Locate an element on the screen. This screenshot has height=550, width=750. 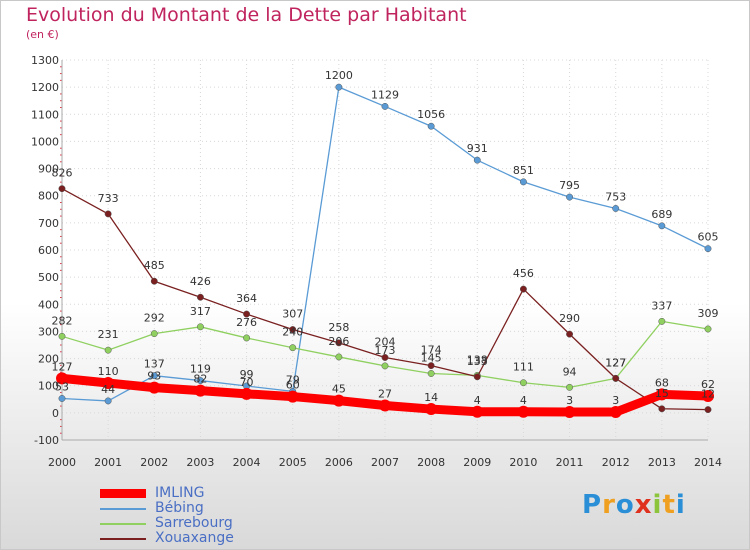
proxiti-logo: Proxiti is located at coordinates (634, 505).